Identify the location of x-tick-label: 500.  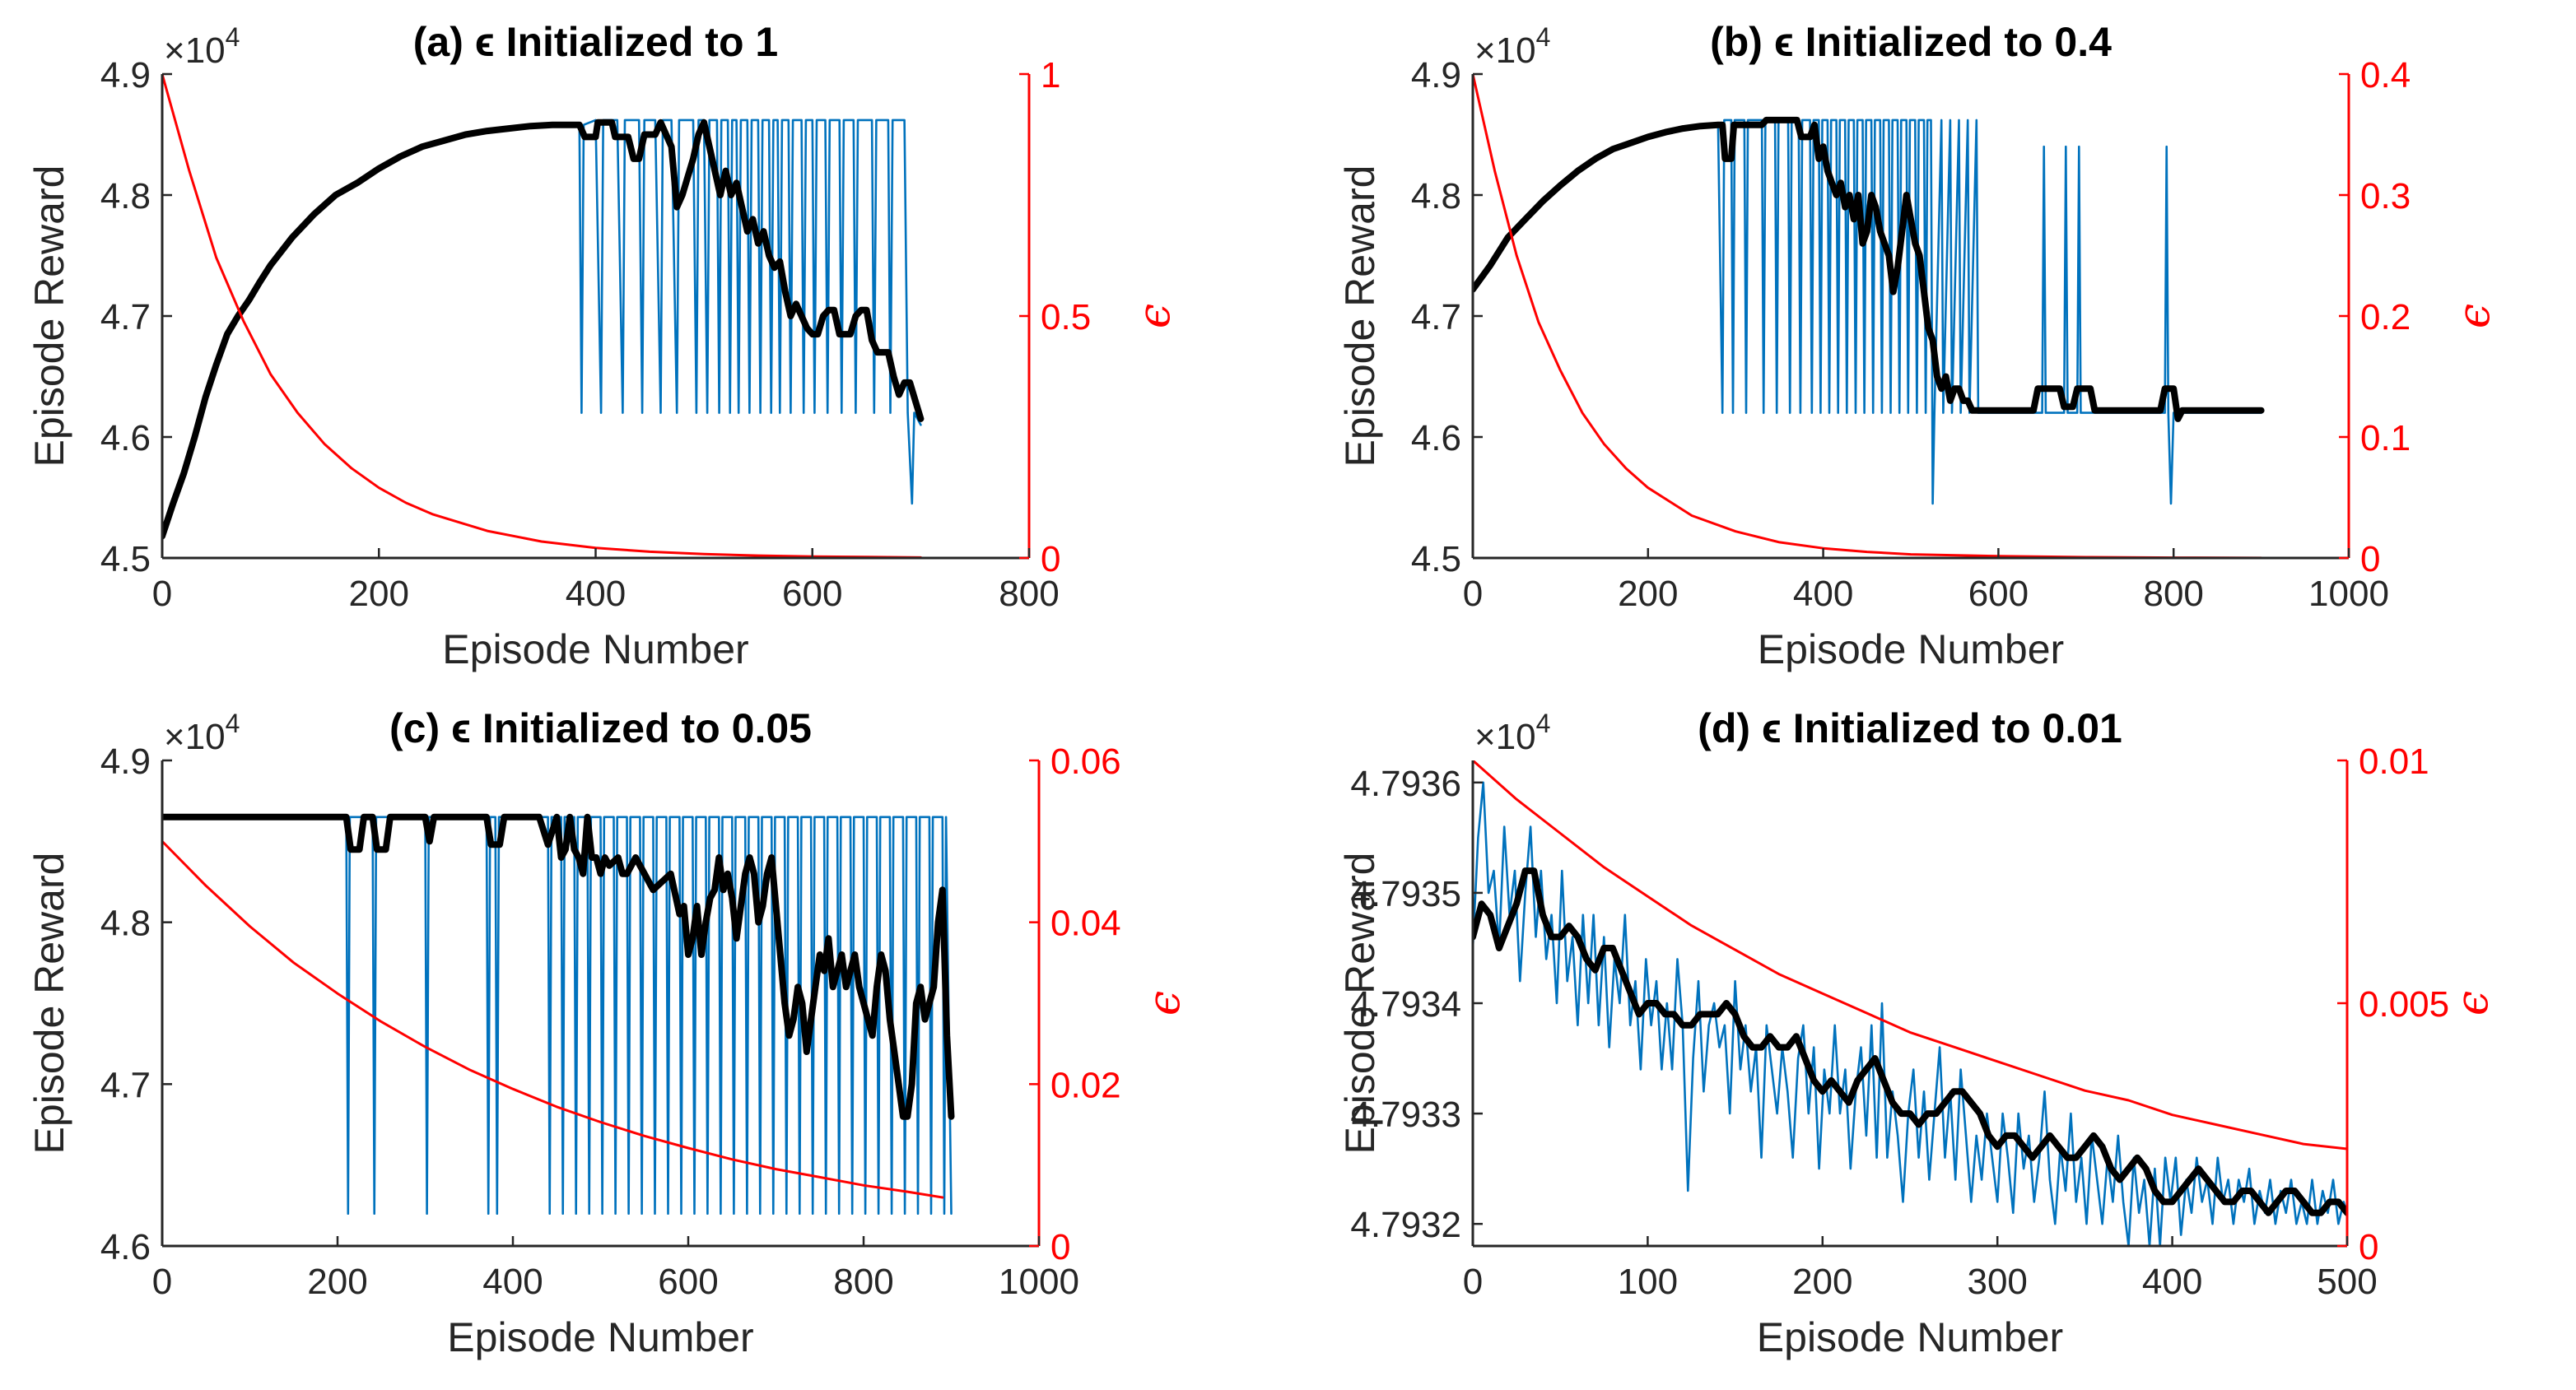
(2347, 1282).